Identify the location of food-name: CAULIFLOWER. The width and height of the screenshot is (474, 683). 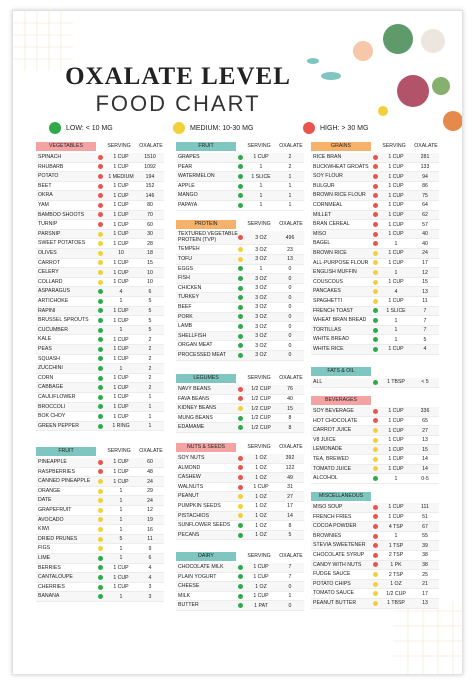
(57, 397).